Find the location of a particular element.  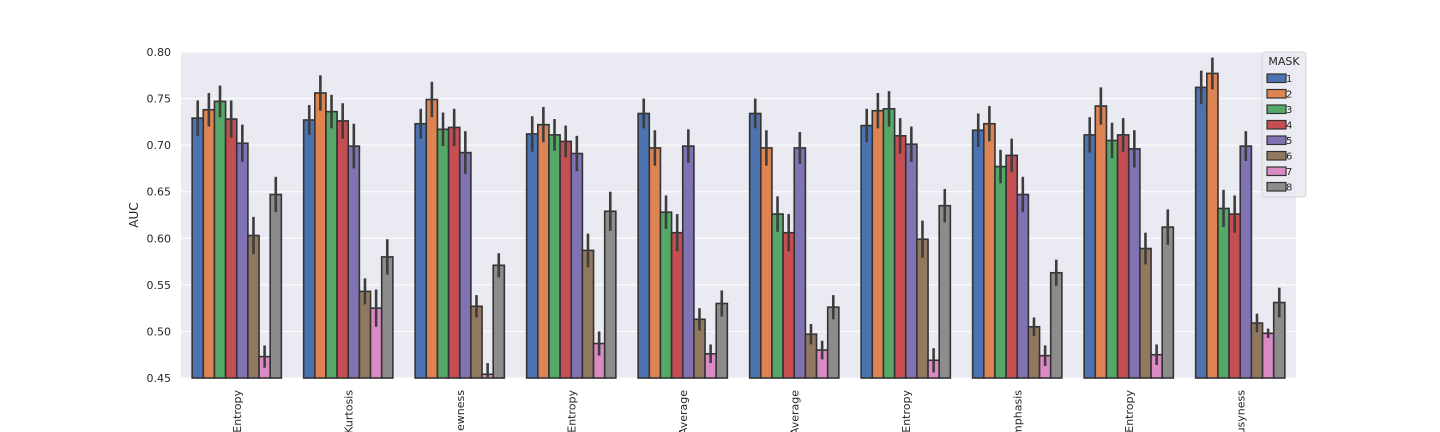

y-tick-label: 0.80 is located at coordinates (159, 52).